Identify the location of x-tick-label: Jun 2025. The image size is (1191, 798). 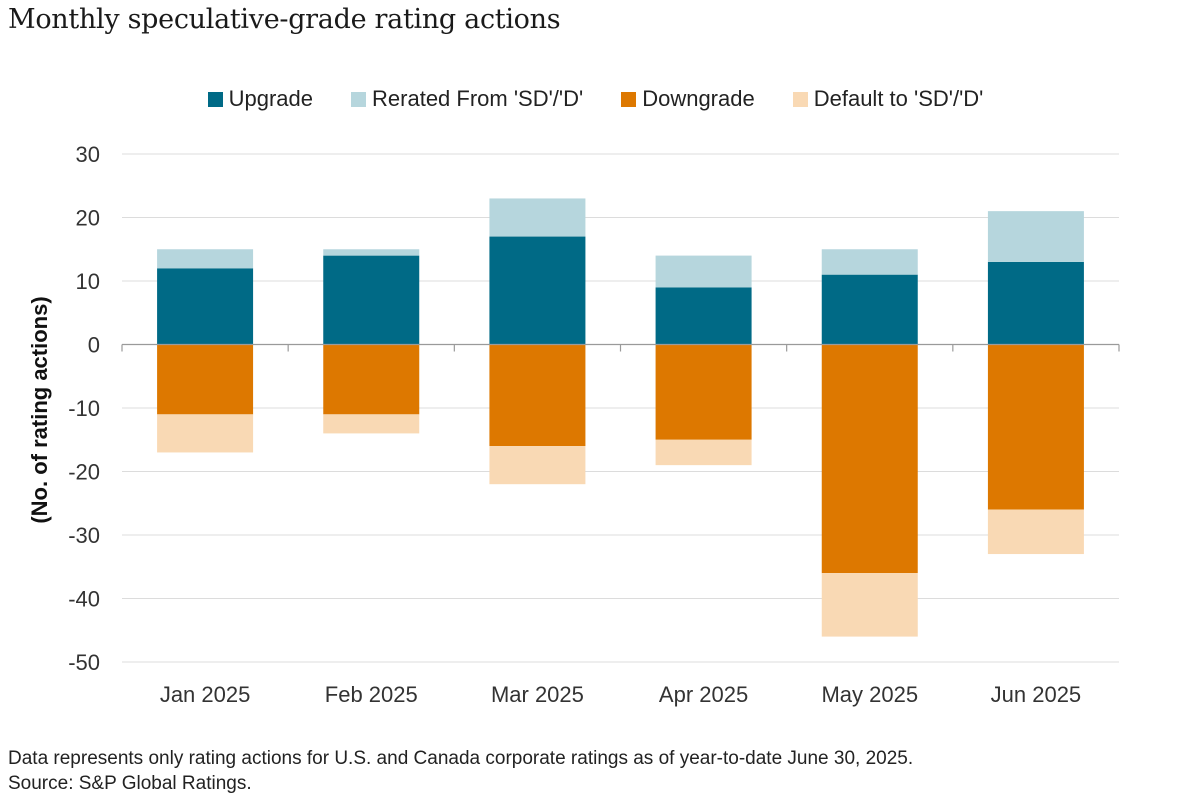
(1036, 694).